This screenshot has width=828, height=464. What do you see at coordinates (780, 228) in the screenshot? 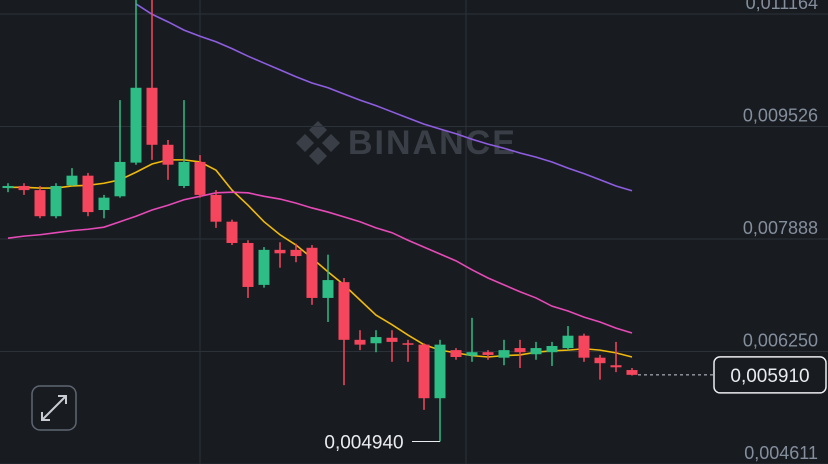
I see `y-tick-label: 0,007888` at bounding box center [780, 228].